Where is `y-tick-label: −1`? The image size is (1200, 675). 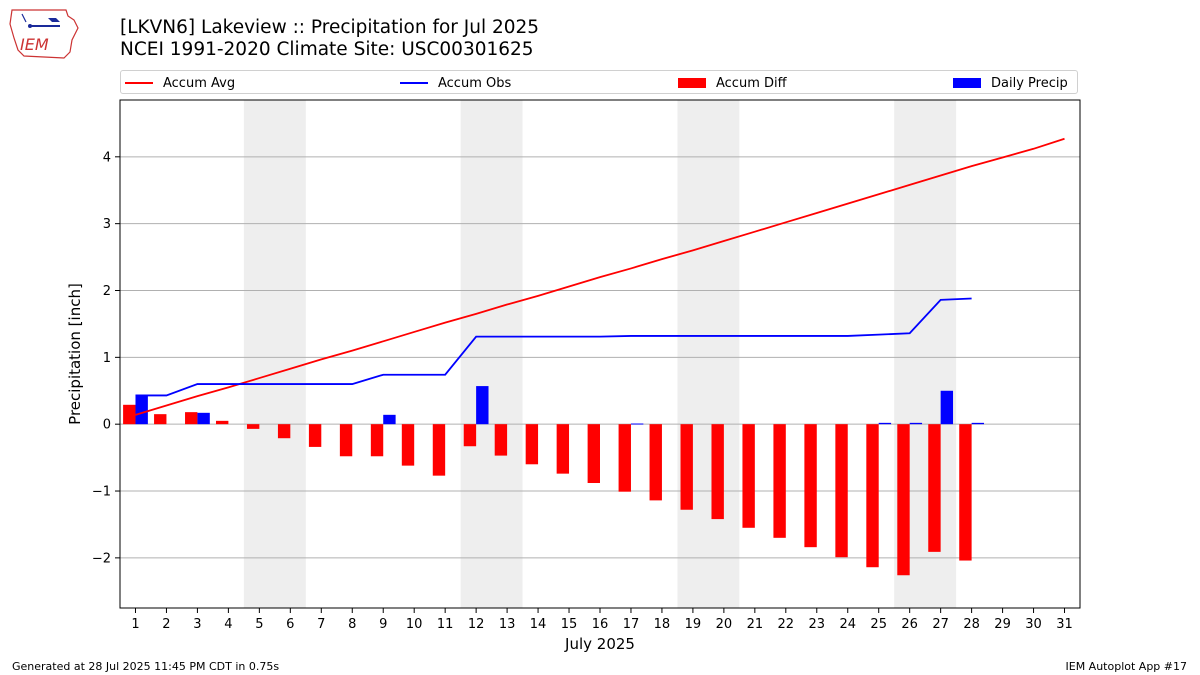 y-tick-label: −1 is located at coordinates (101, 492).